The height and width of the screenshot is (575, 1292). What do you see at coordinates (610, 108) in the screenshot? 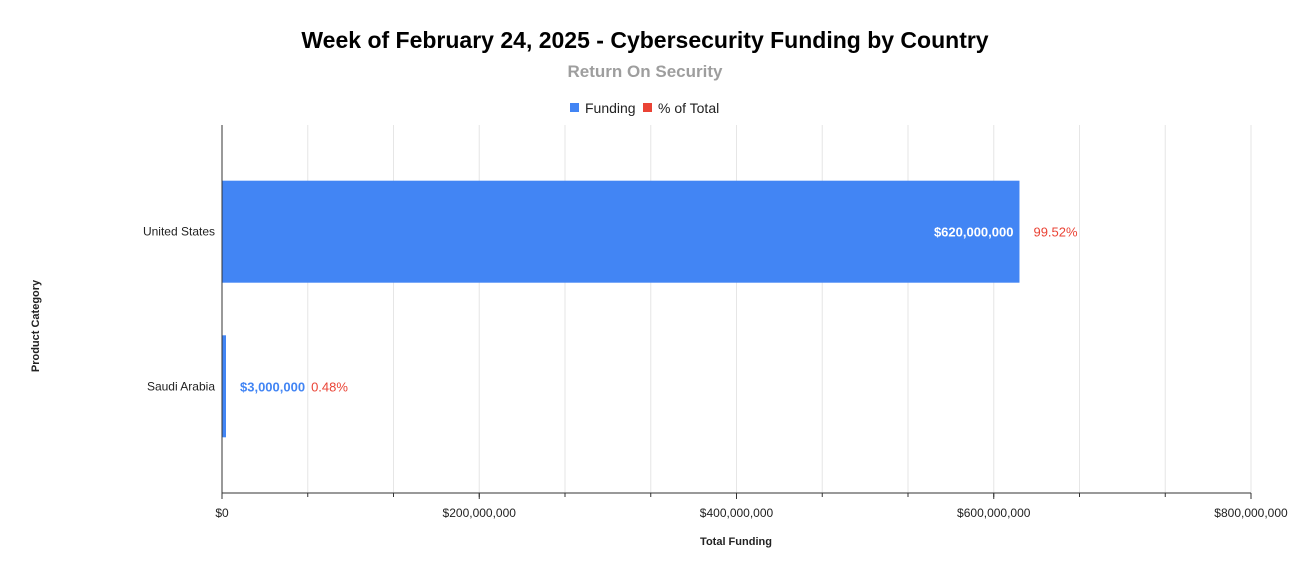
I see `legend-label-funding: Funding` at bounding box center [610, 108].